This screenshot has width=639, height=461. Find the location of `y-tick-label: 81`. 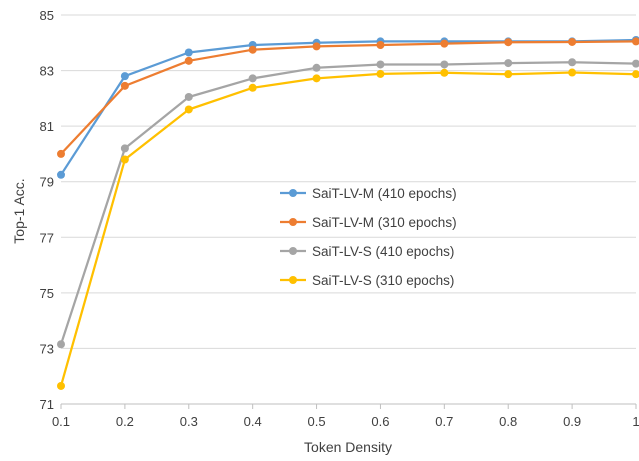

y-tick-label: 81 is located at coordinates (47, 126).